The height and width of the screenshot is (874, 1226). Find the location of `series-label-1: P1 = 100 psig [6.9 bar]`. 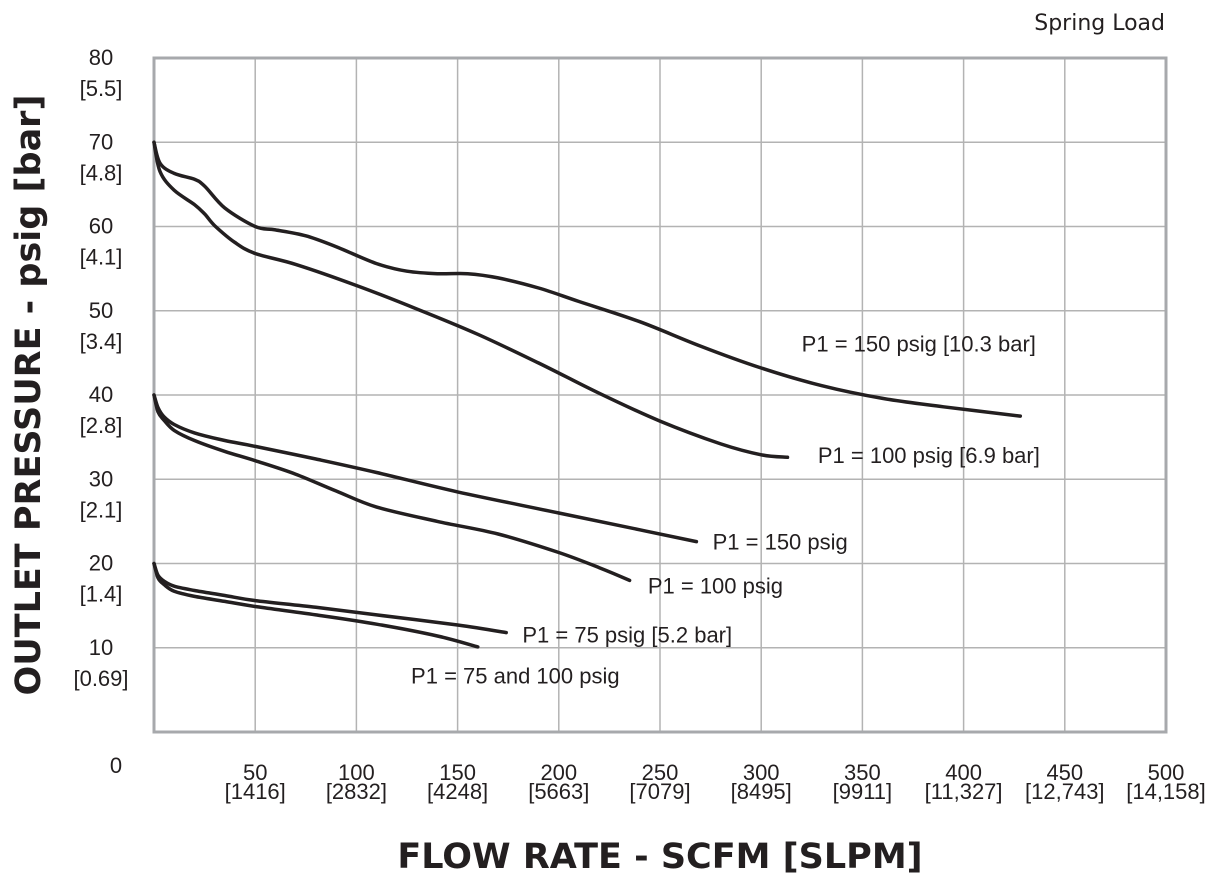

series-label-1: P1 = 100 psig [6.9 bar] is located at coordinates (929, 455).